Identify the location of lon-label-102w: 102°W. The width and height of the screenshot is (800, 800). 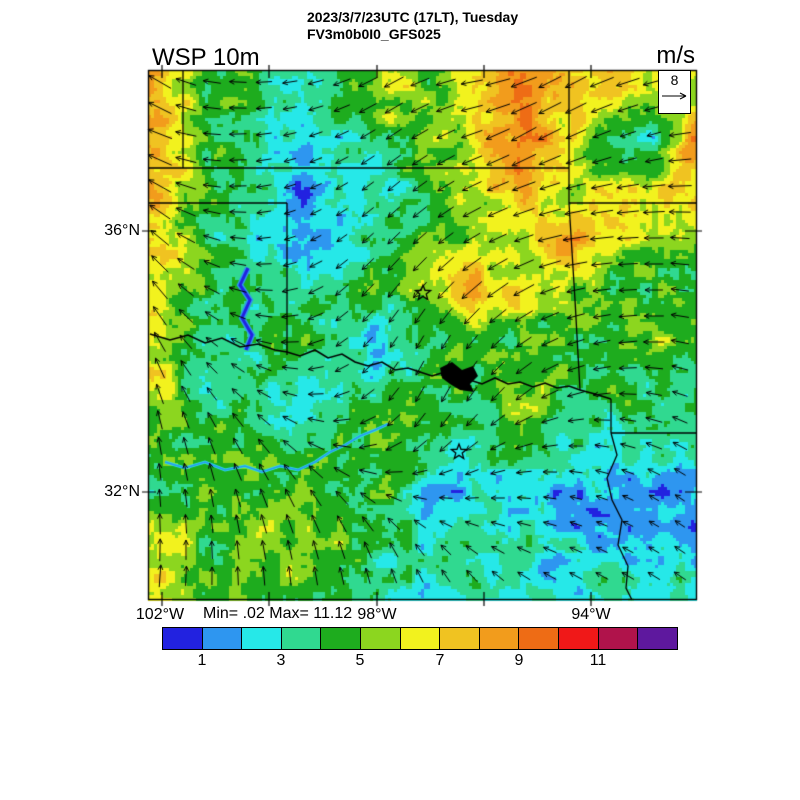
(160, 614).